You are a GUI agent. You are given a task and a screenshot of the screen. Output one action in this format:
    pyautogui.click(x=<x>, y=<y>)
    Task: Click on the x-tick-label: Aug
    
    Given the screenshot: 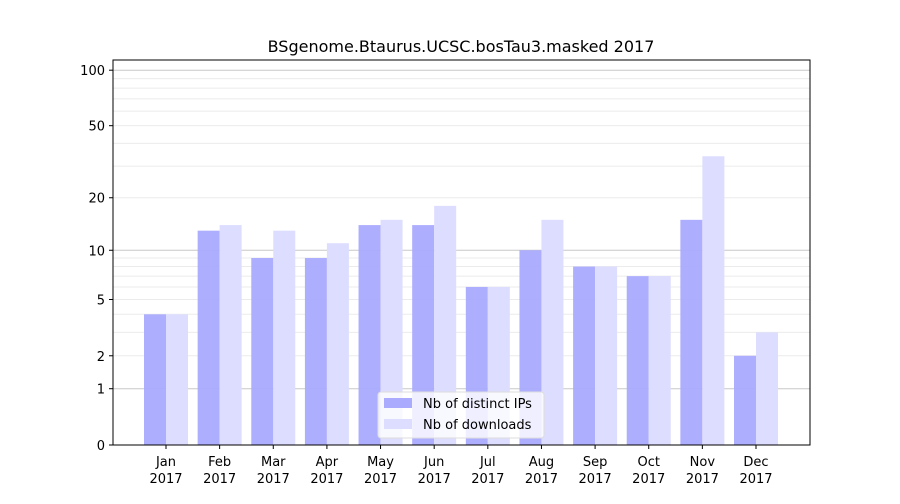 What is the action you would take?
    pyautogui.click(x=541, y=462)
    